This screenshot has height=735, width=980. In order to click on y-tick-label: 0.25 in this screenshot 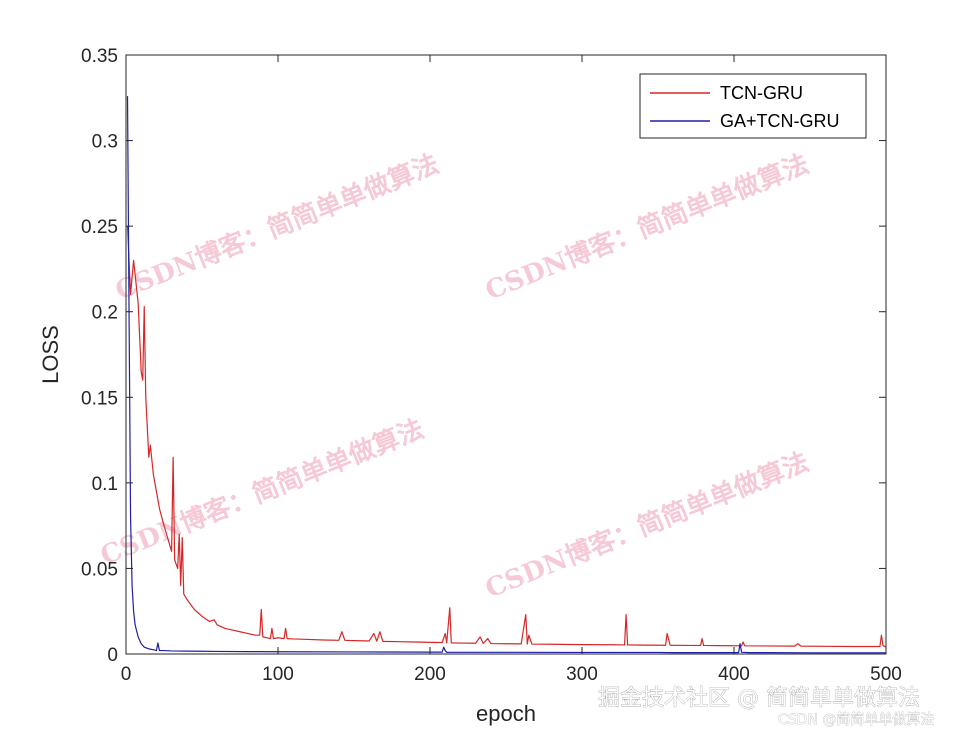, I will do `click(99, 227)`.